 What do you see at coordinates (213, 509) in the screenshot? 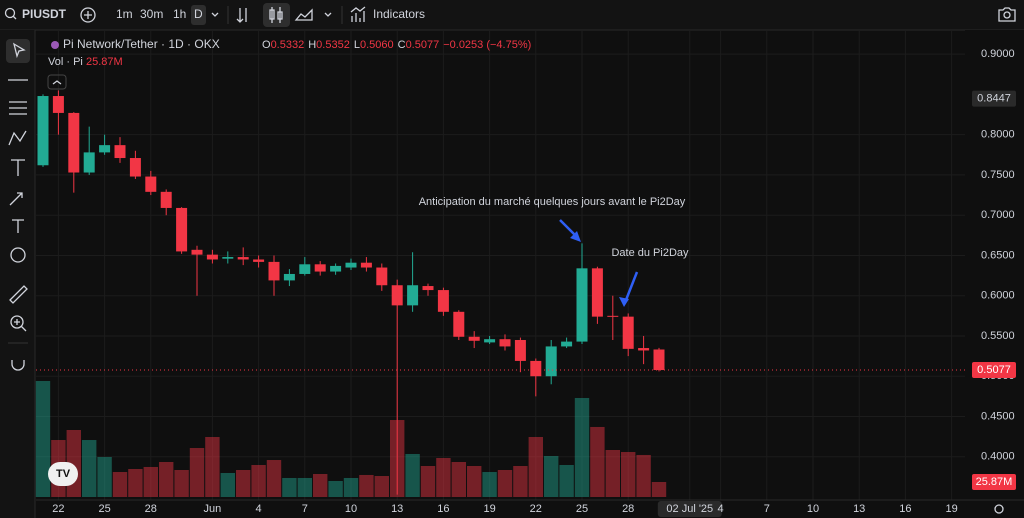
I see `x-tick-label: Jun` at bounding box center [213, 509].